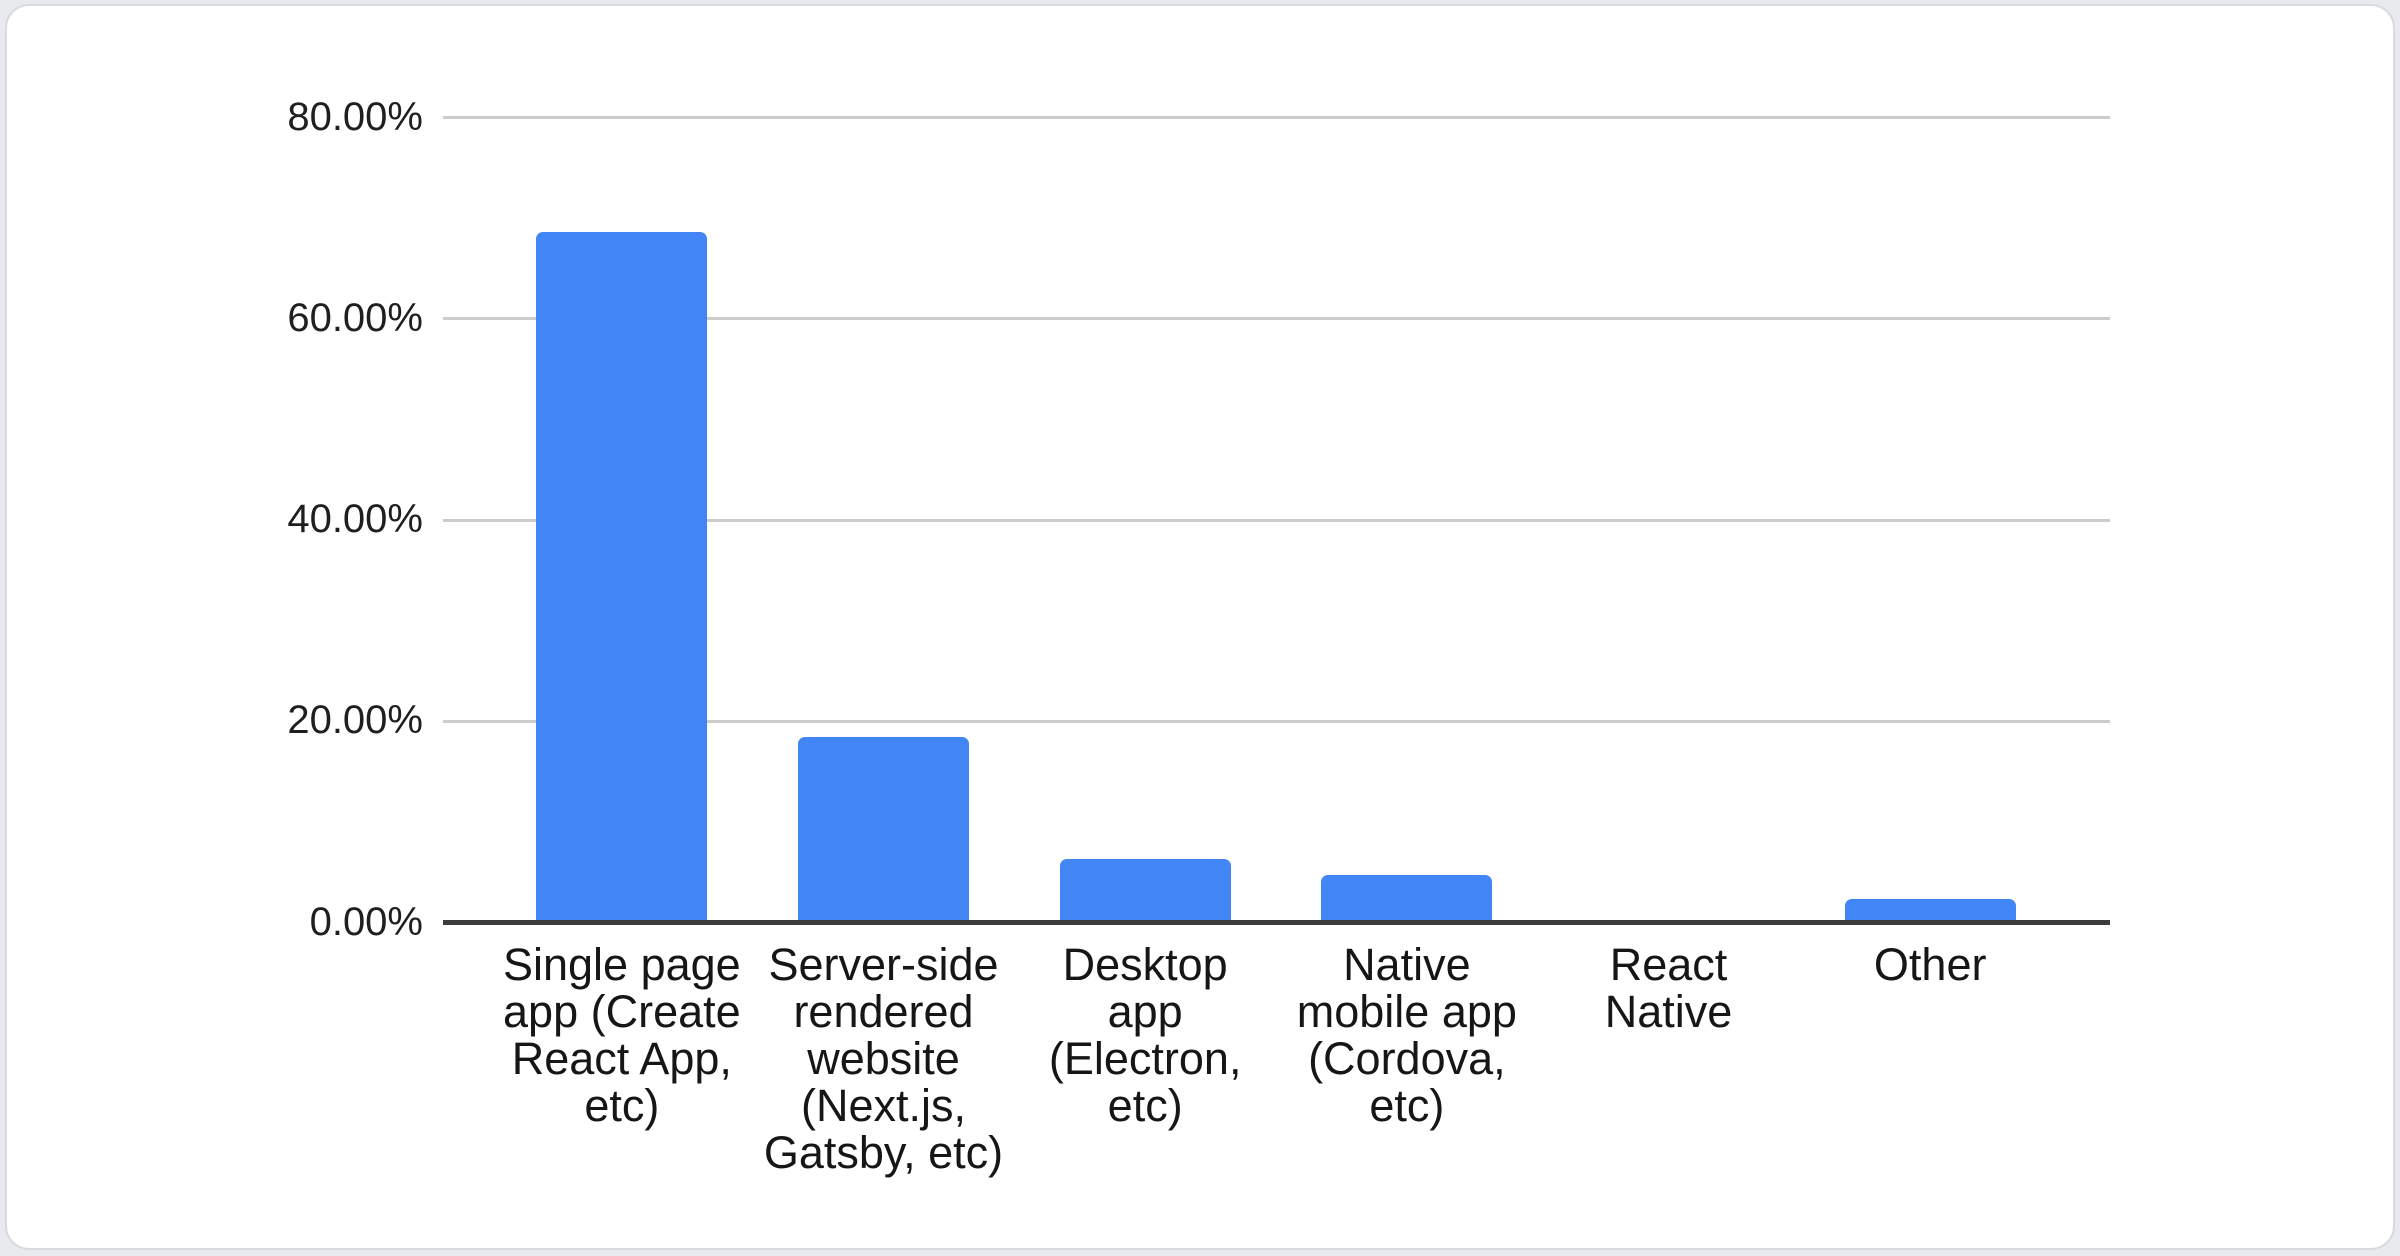 Image resolution: width=2400 pixels, height=1256 pixels. Describe the element at coordinates (1276, 922) in the screenshot. I see `x-axis-line` at that location.